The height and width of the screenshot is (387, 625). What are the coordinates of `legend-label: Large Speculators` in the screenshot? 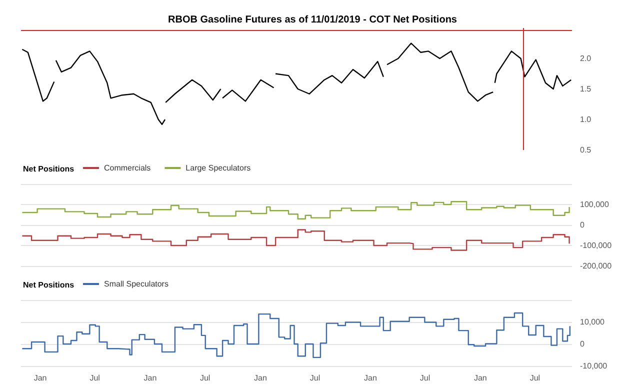 It's located at (218, 168).